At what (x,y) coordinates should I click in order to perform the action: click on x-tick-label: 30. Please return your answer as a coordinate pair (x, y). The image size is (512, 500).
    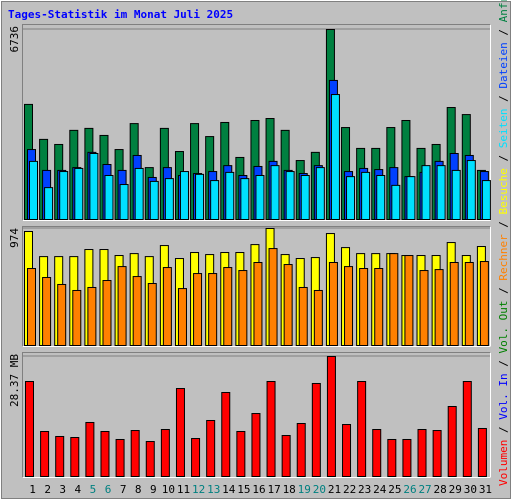
    Looking at the image, I should click on (470, 489).